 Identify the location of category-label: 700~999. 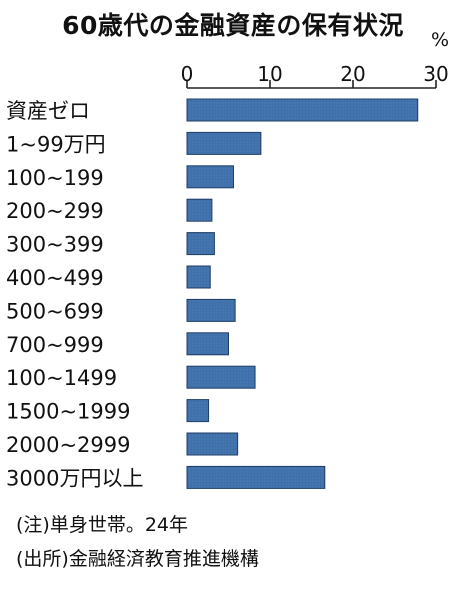
(55, 345).